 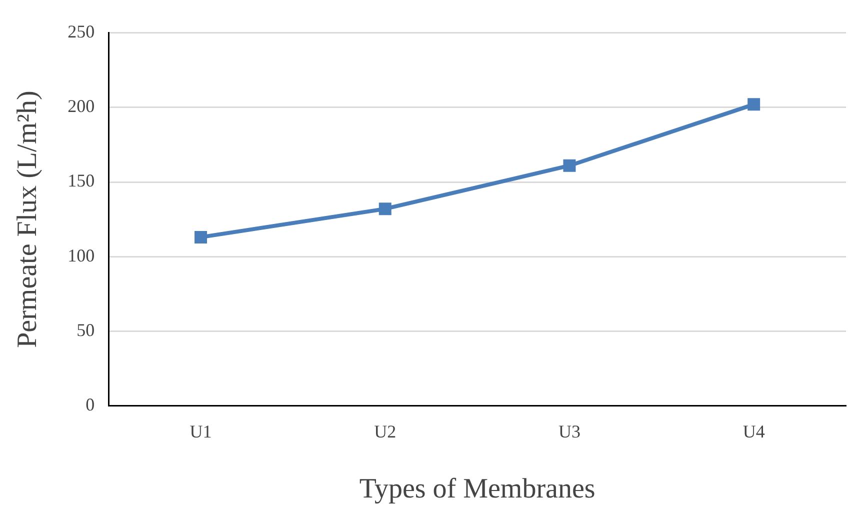 What do you see at coordinates (90, 404) in the screenshot?
I see `y-tick-label: 0` at bounding box center [90, 404].